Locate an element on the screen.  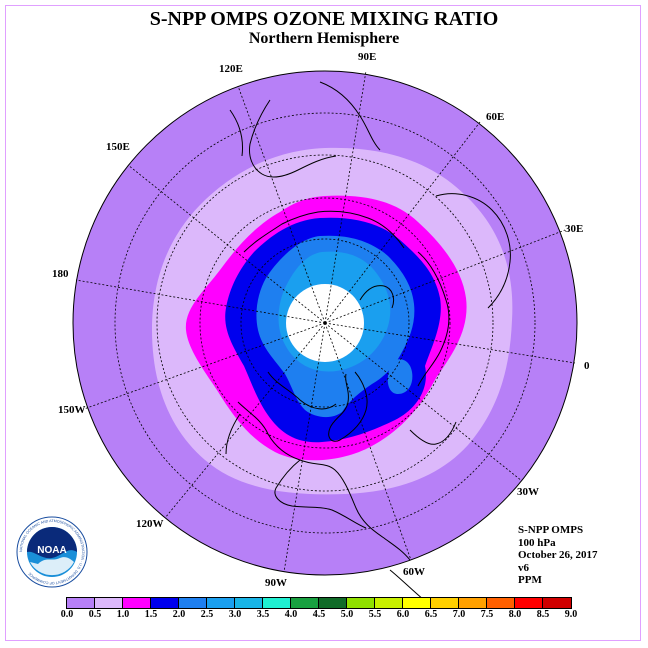
info-version: v6 is located at coordinates (523, 567).